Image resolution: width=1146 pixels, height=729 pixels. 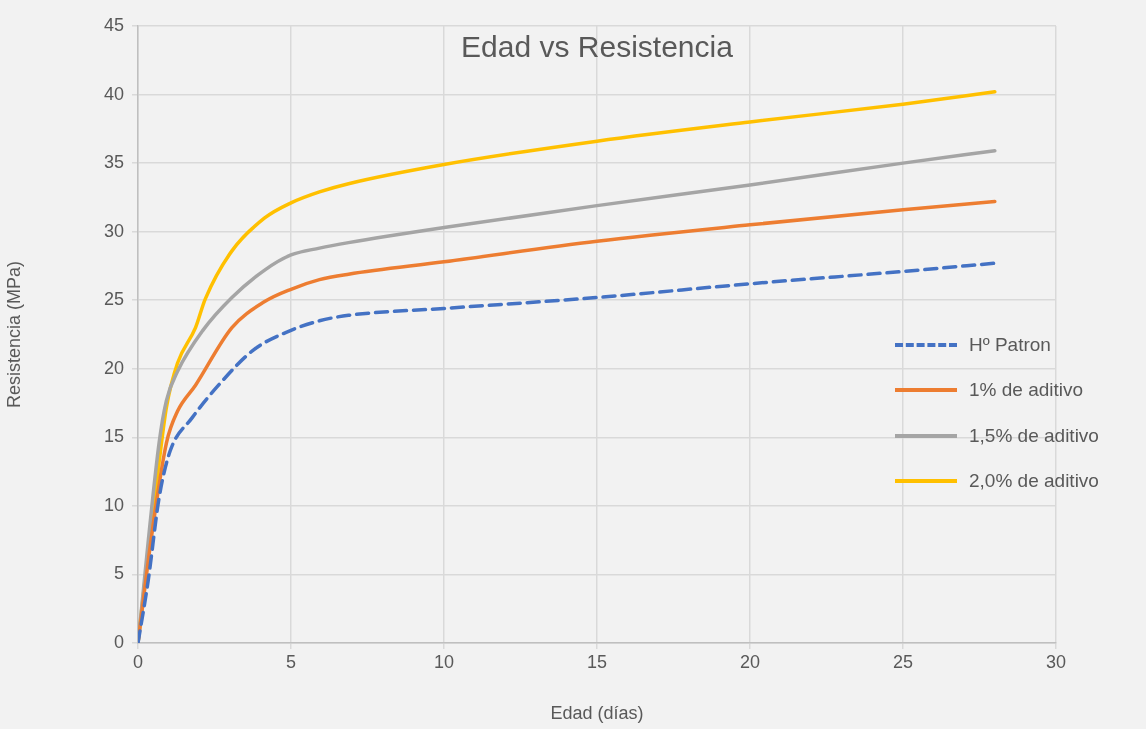 I want to click on x-tick-label: 10, so click(x=444, y=661).